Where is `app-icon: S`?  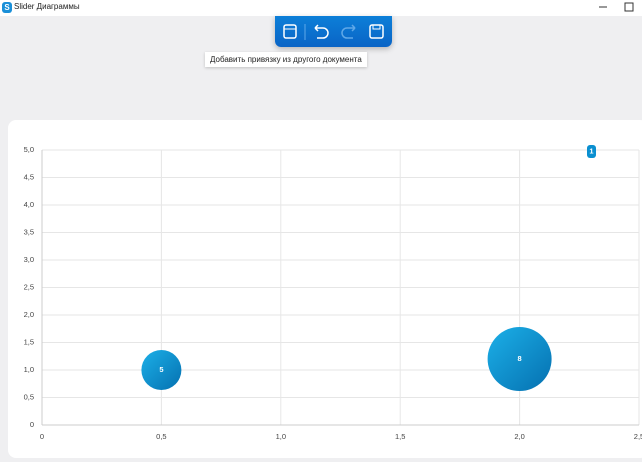 app-icon: S is located at coordinates (7, 7).